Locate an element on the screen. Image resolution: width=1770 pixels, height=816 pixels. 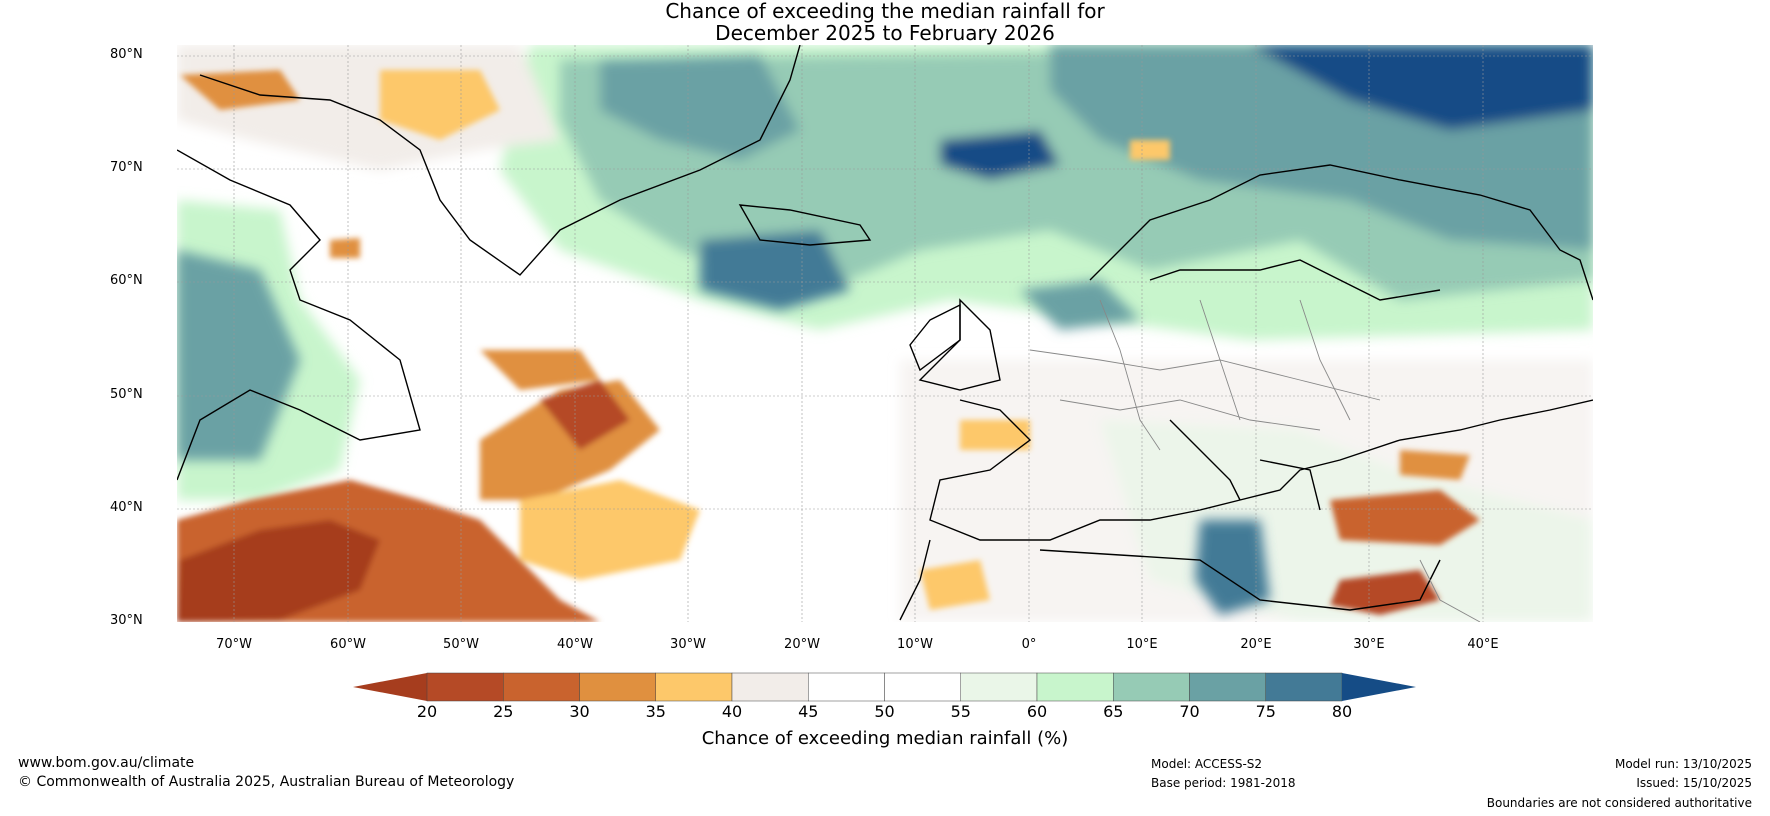
footer-model-run: Model run: 13/10/2025 is located at coordinates (1683, 764).